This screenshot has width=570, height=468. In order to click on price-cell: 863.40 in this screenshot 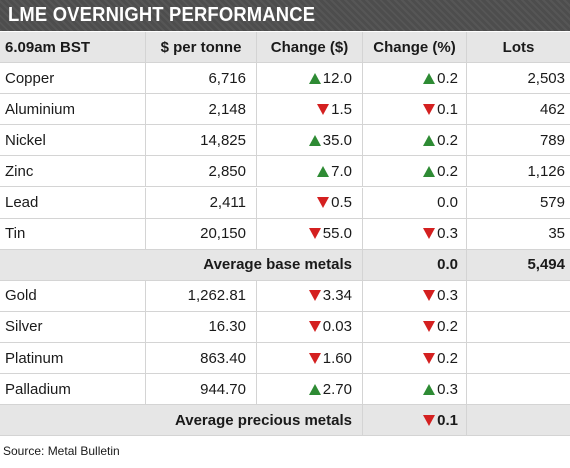, I will do `click(201, 358)`.